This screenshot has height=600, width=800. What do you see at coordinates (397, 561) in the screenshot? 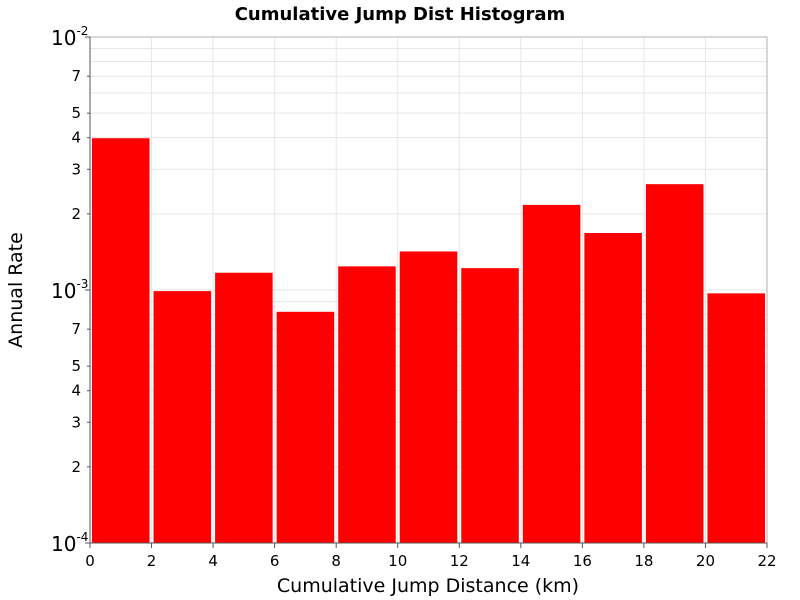
I see `x-tick-label: 10` at bounding box center [397, 561].